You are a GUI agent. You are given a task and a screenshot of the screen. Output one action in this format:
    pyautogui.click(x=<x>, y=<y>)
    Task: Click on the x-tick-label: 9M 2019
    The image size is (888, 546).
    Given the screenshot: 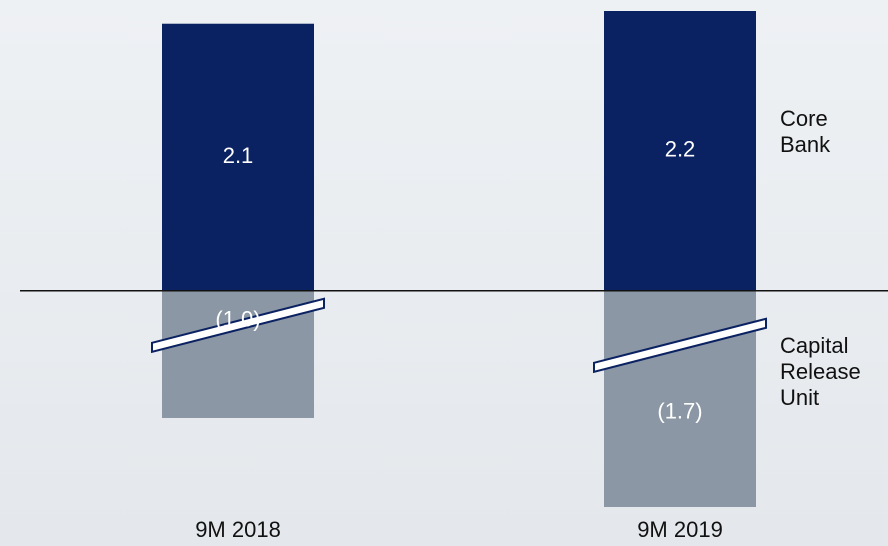 What is the action you would take?
    pyautogui.click(x=680, y=529)
    